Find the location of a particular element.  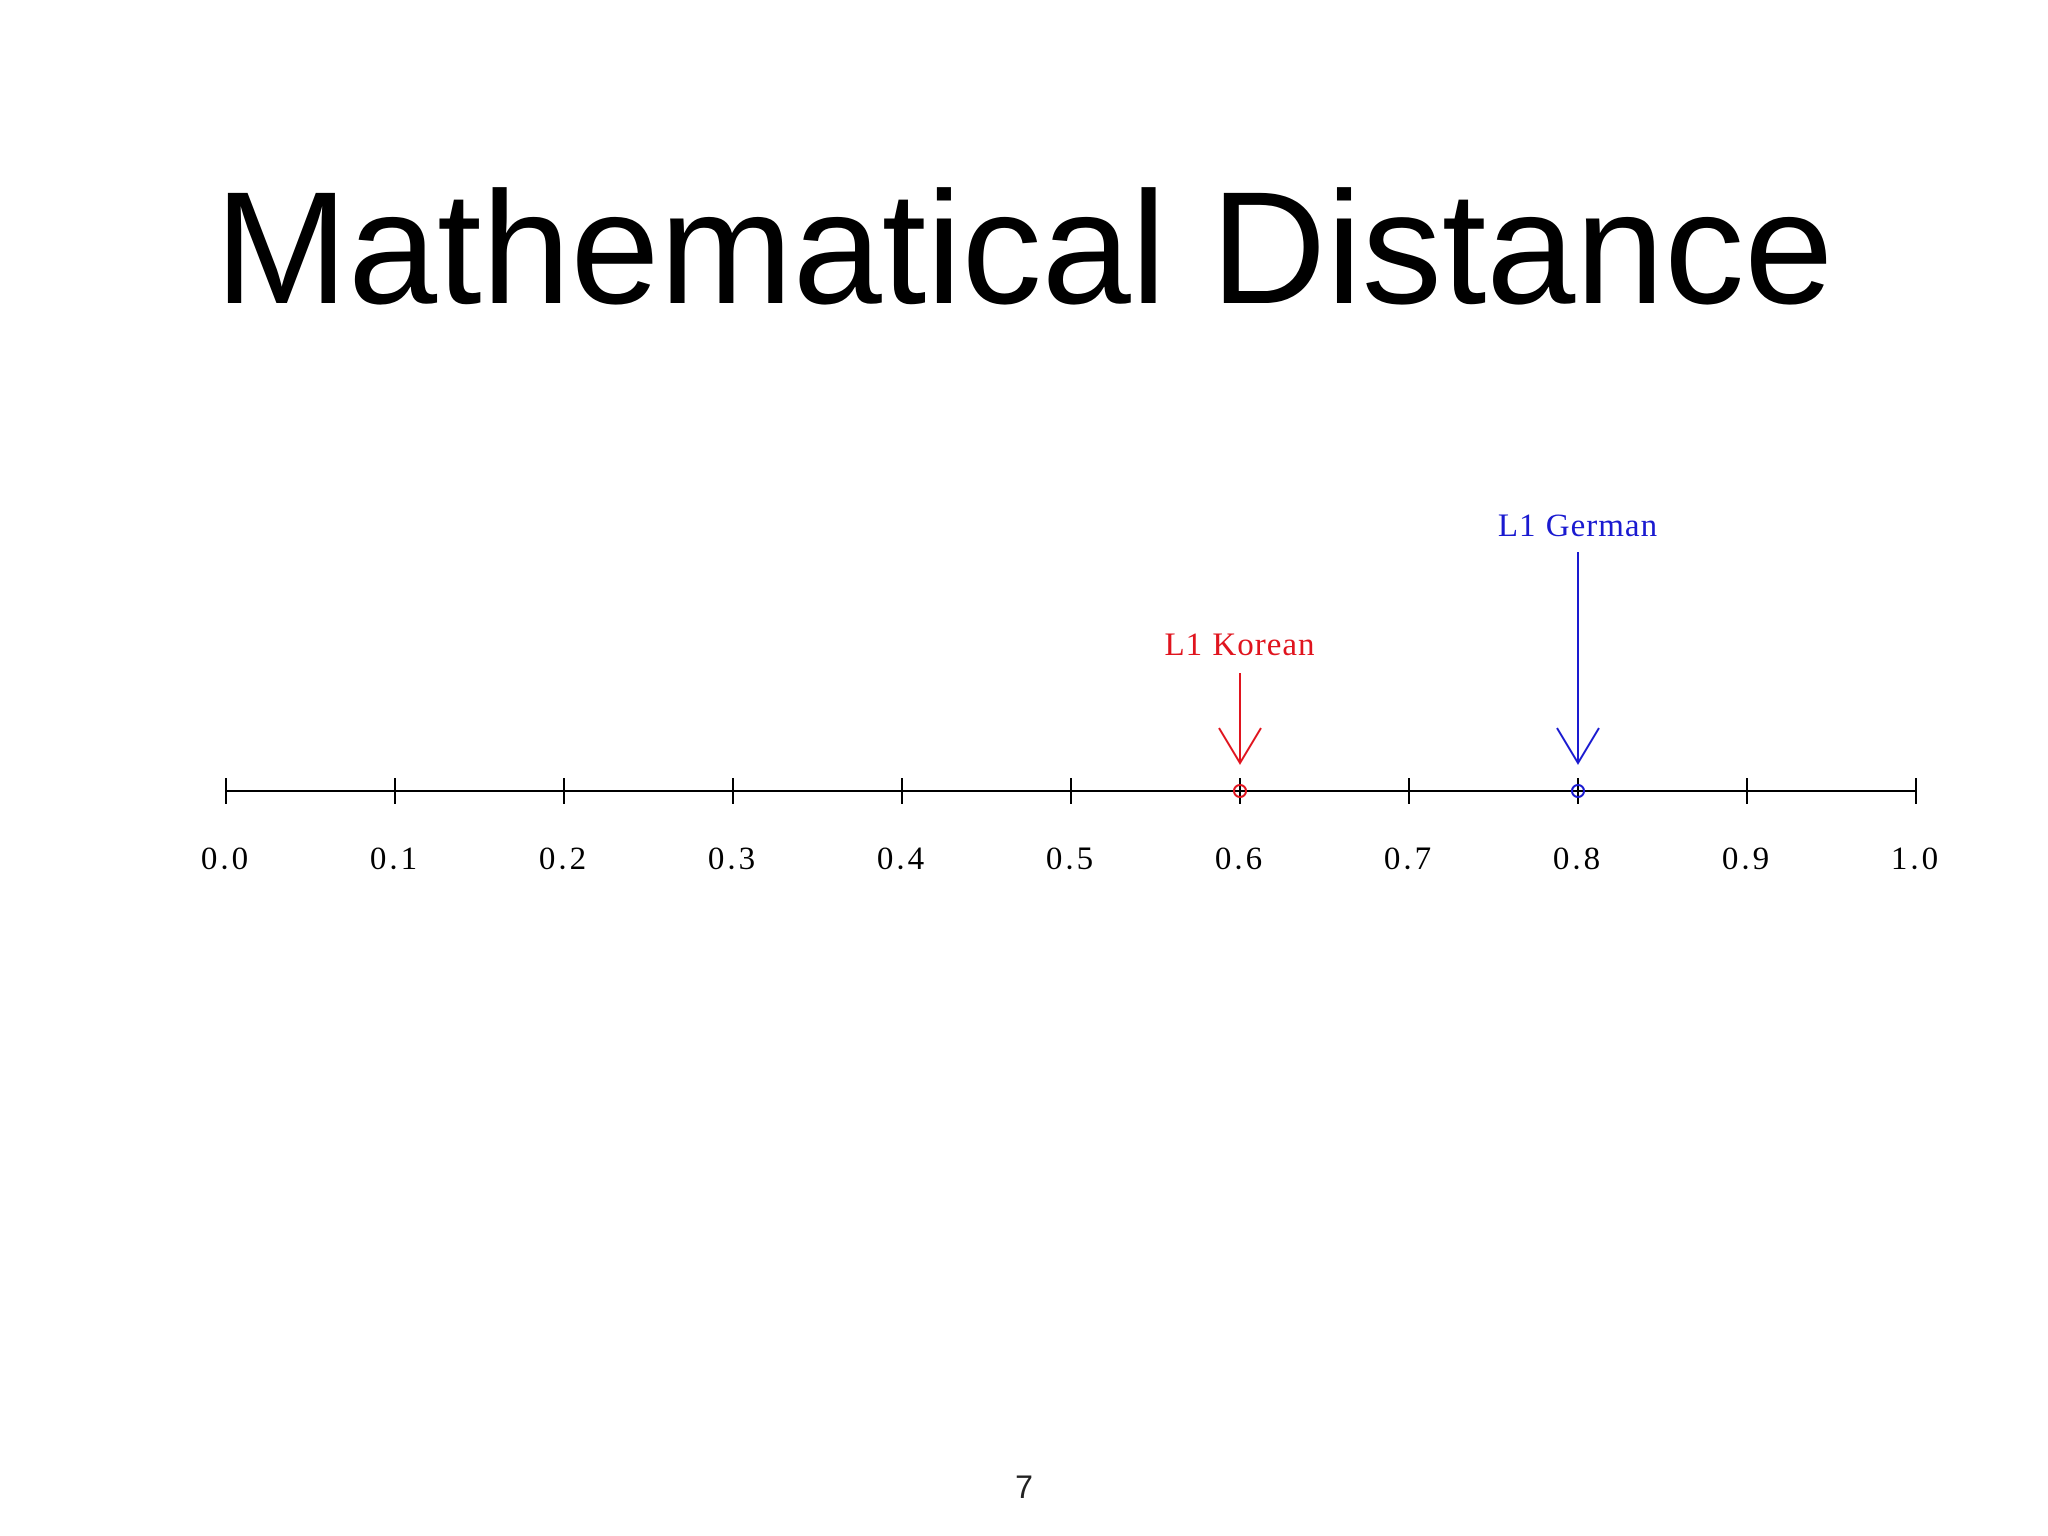

x-tick-label: 0.3 is located at coordinates (733, 859).